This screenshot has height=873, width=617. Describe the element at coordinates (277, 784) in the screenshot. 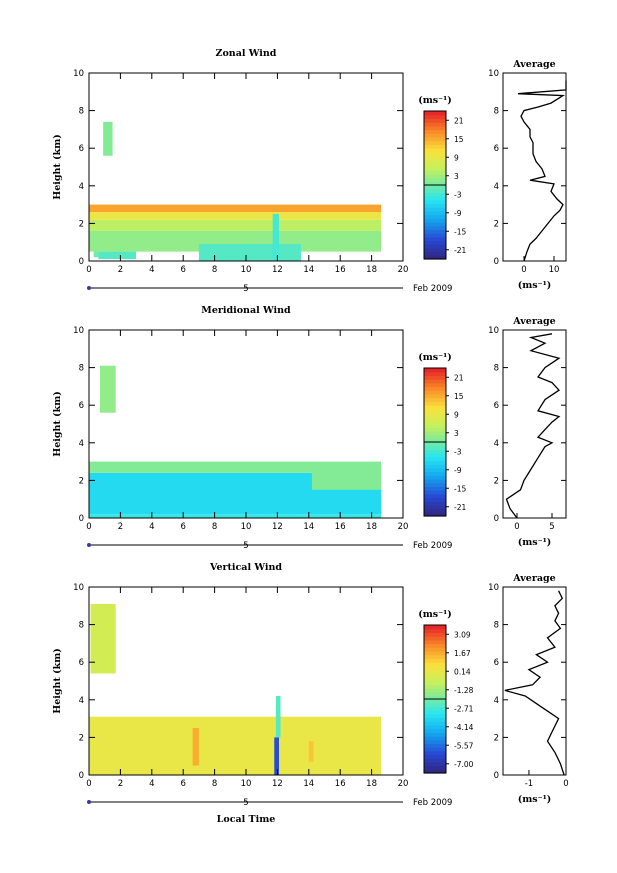

I see `vertical-xtick-label: 12` at that location.